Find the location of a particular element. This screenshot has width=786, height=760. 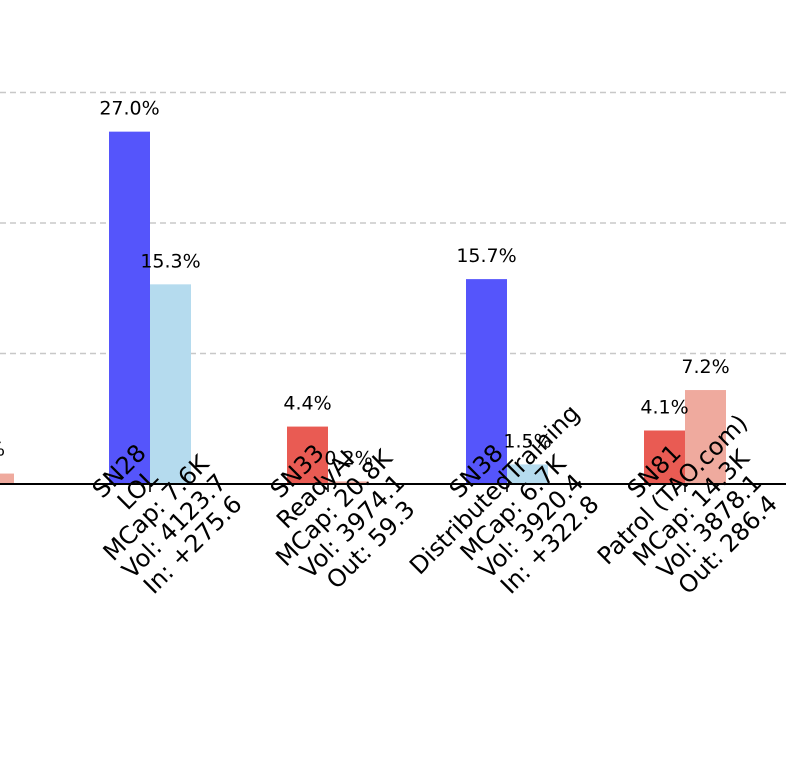

bar-value-label: 15.3% is located at coordinates (170, 261).